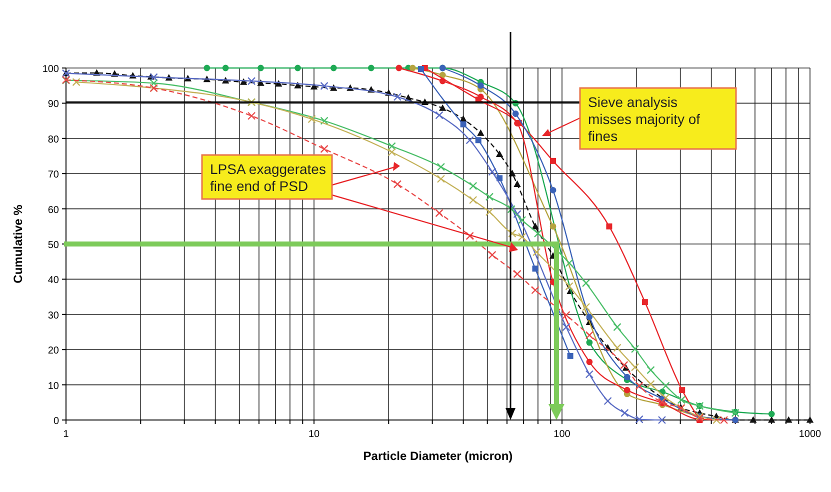  Describe the element at coordinates (268, 177) in the screenshot. I see `annotation: LPSA exaggerates fine end of PSD` at that location.